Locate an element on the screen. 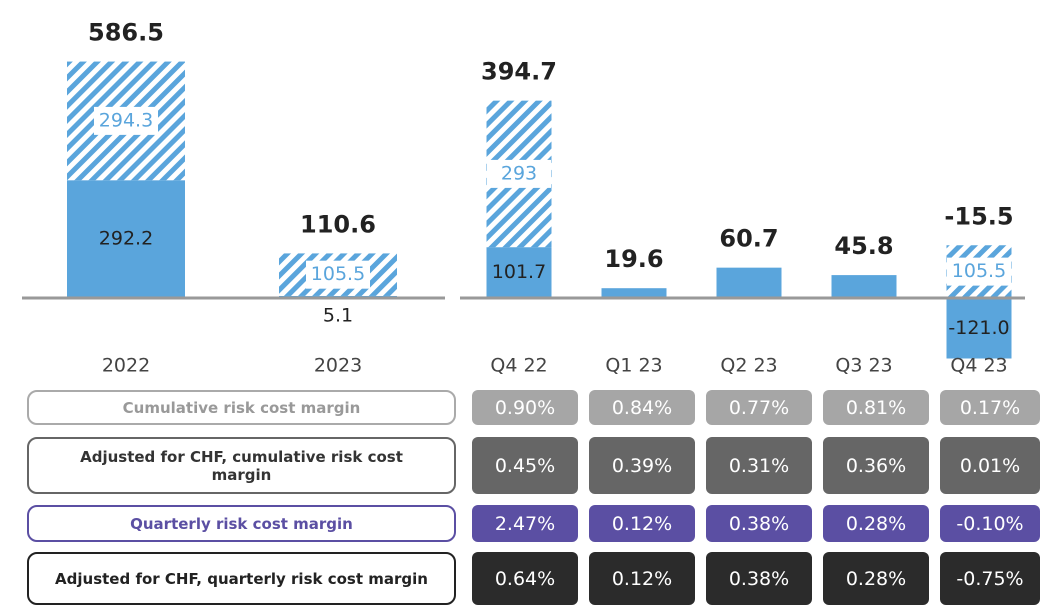 Image resolution: width=1043 pixels, height=609 pixels. table-cell: 0.84% is located at coordinates (642, 407).